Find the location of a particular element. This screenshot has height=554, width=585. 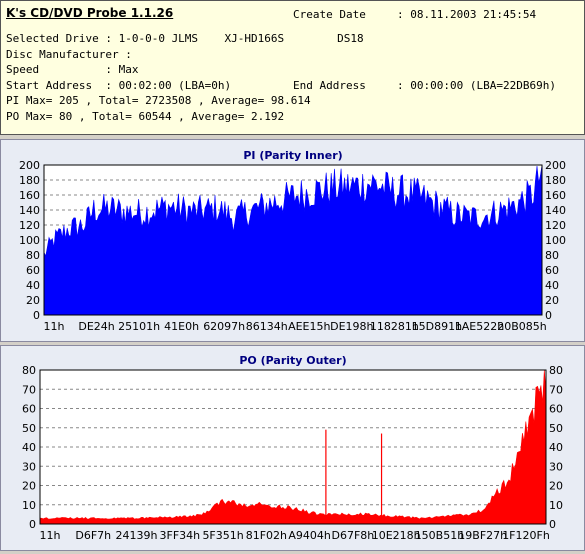

disc-manufacturer: Disc Manufacturer : is located at coordinates (69, 54).